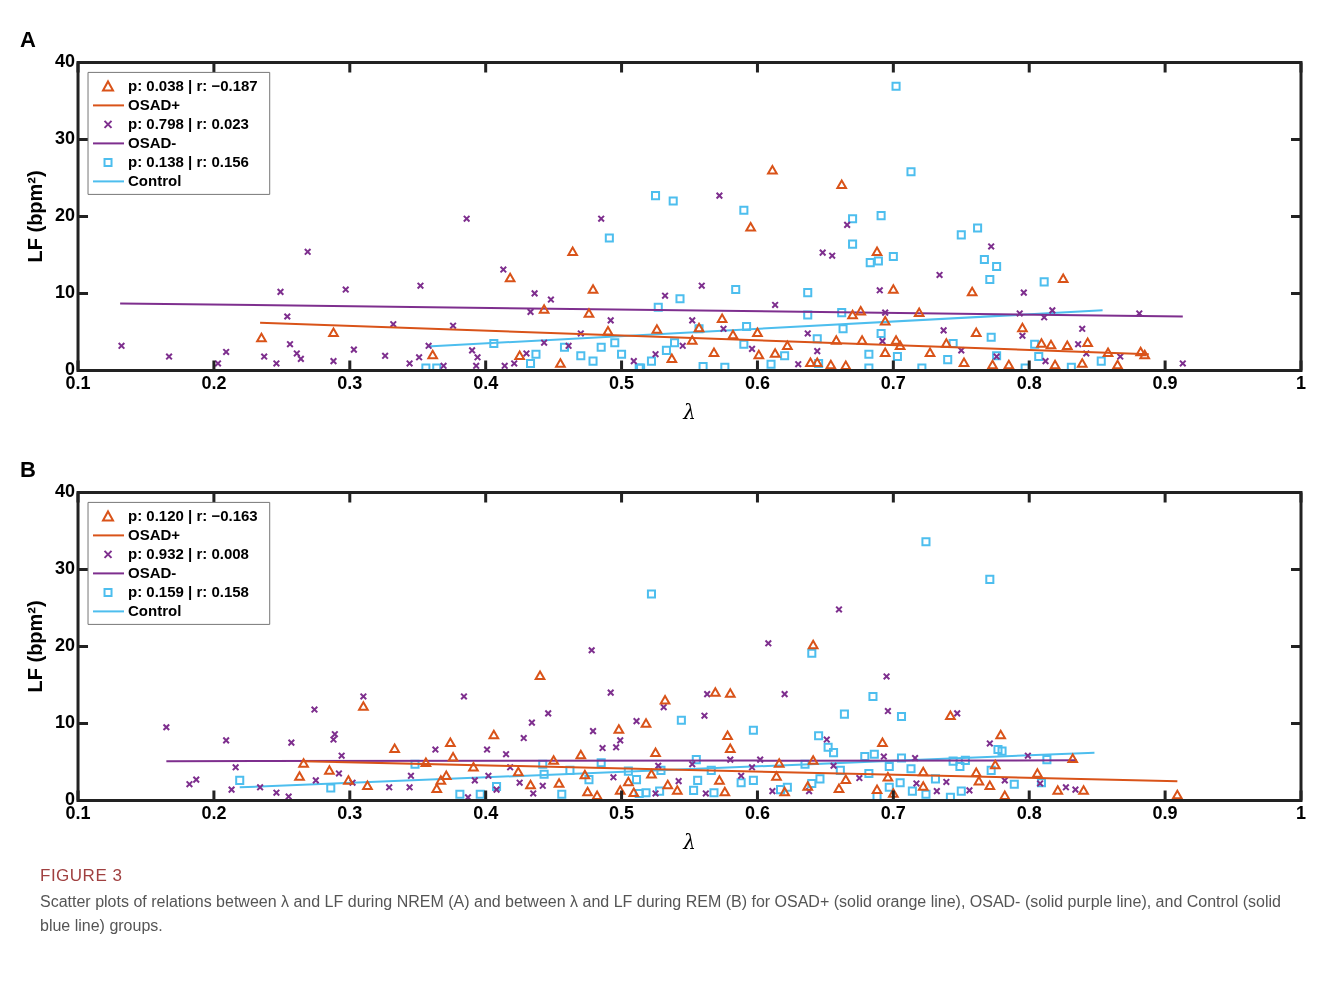  I want to click on legend-label: p: 0.038 | r: −0.187, so click(193, 85).